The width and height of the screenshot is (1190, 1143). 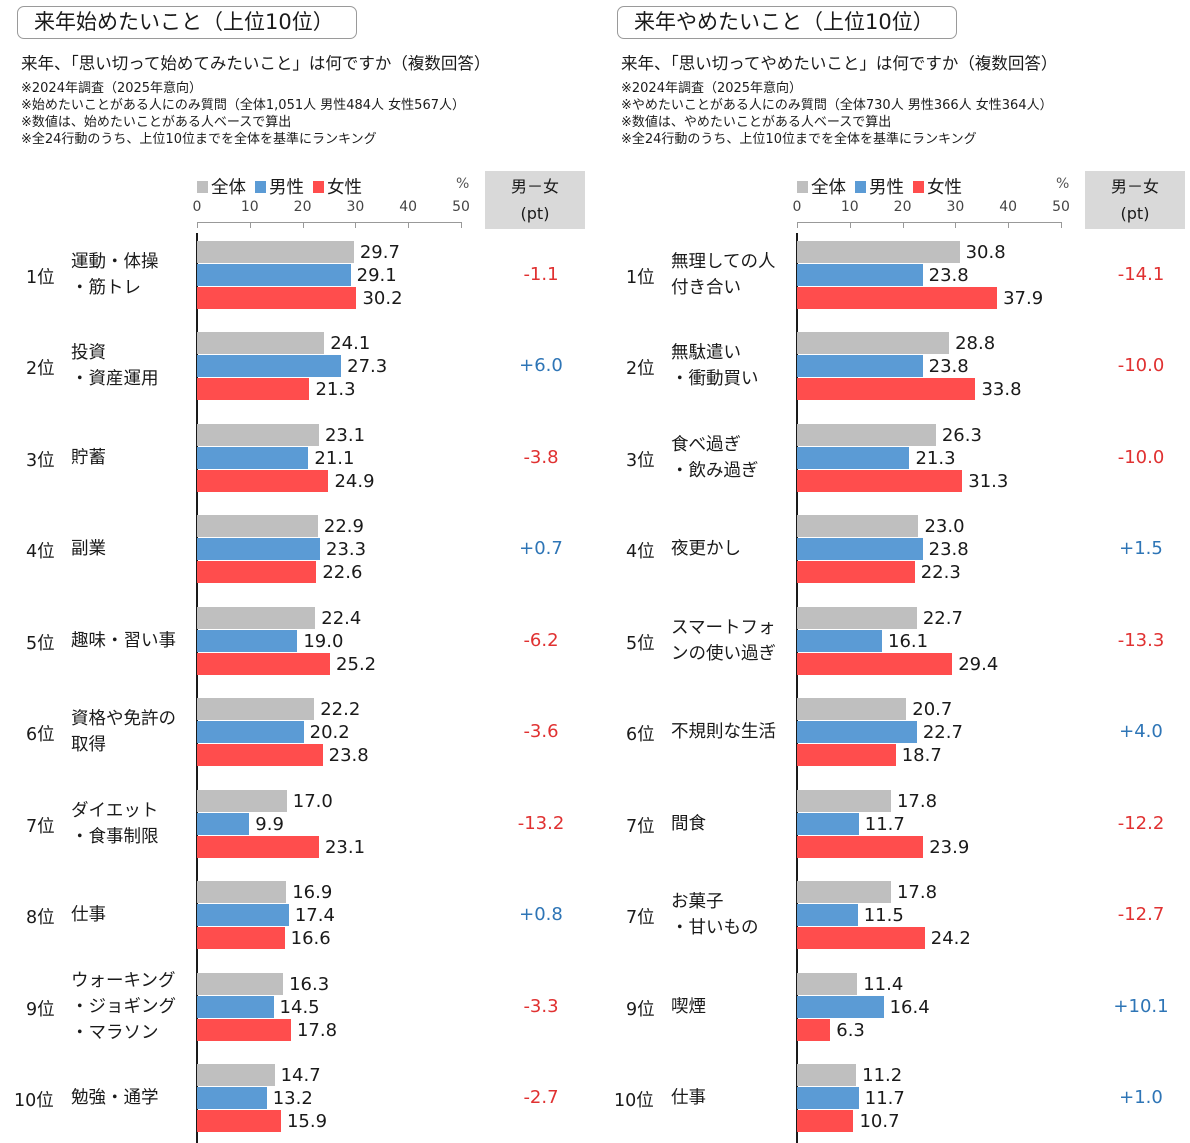 What do you see at coordinates (799, 139) in the screenshot?
I see `note-line: ※全24行動のうち、上位10位までを全体を基準にランキング` at bounding box center [799, 139].